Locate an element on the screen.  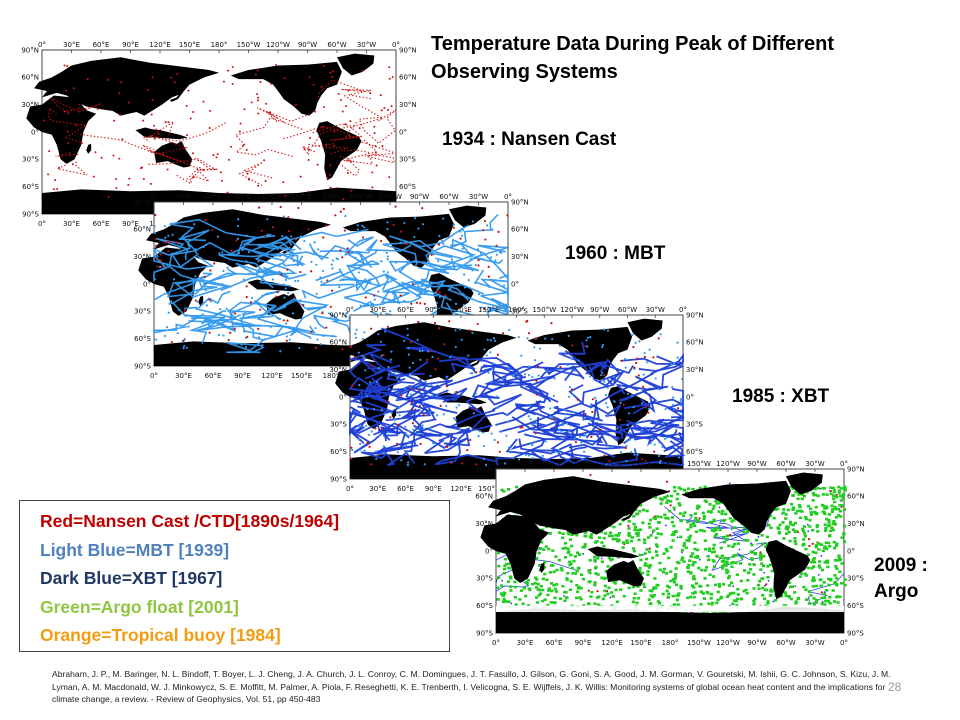
page-number: 28 is located at coordinates (895, 687).